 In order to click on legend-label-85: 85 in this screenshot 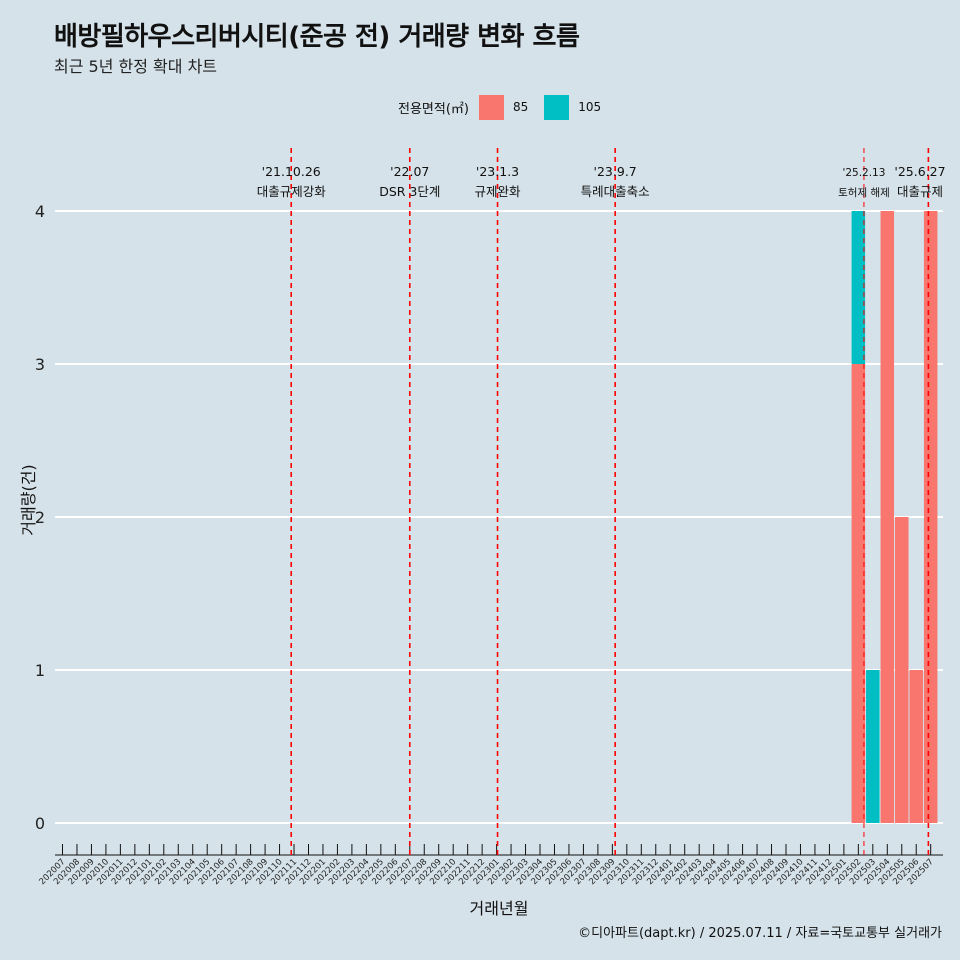, I will do `click(520, 107)`.